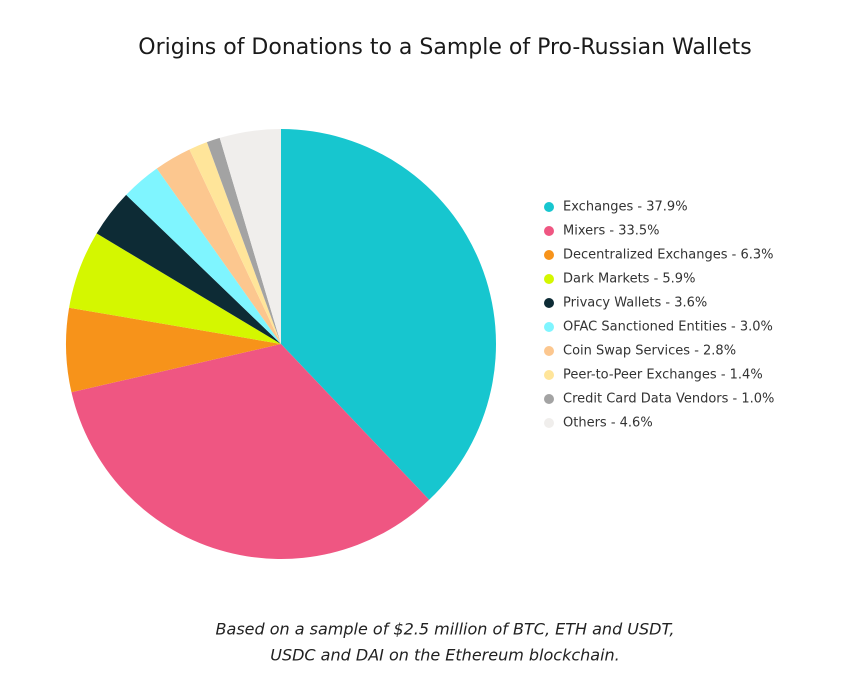 This screenshot has height=696, width=859. Describe the element at coordinates (668, 399) in the screenshot. I see `legend-label: Credit Card Data Vendors - 1.0%` at that location.